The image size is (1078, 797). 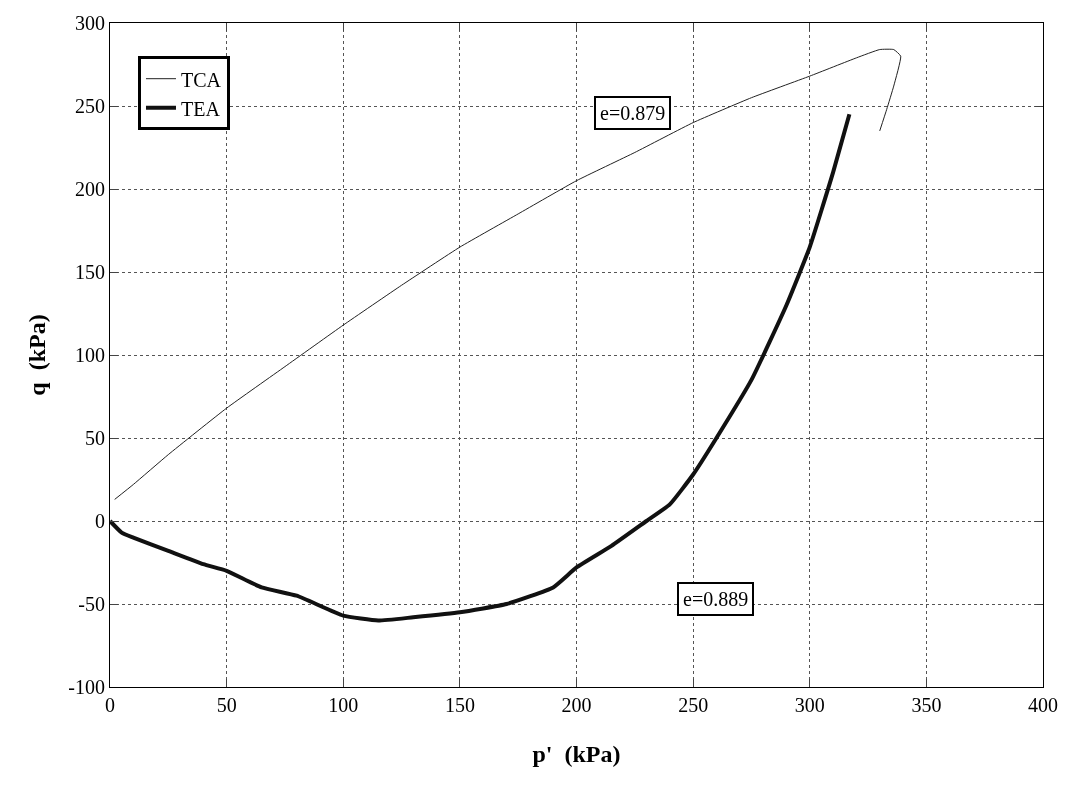 What do you see at coordinates (693, 705) in the screenshot?
I see `x-tick-label: 250` at bounding box center [693, 705].